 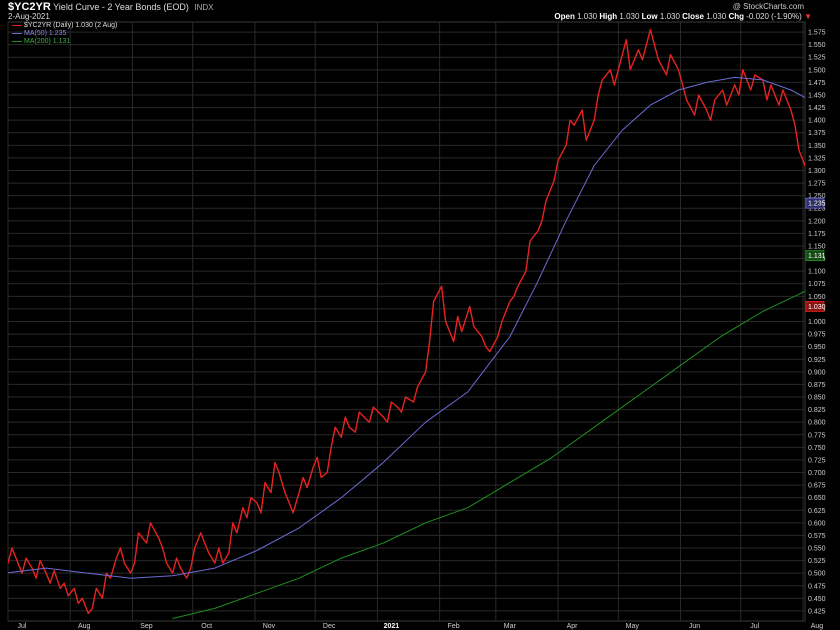 What do you see at coordinates (29, 16) in the screenshot?
I see `chart-date: 2-Aug-2021` at bounding box center [29, 16].